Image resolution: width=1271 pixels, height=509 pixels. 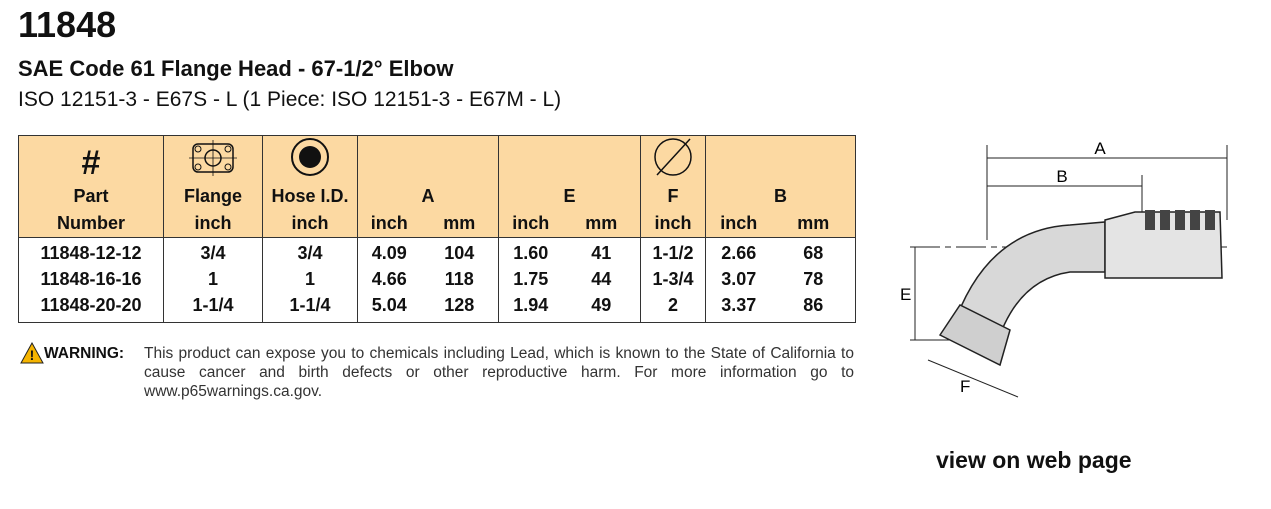 What do you see at coordinates (84, 353) in the screenshot?
I see `warning-label: WARNING:` at bounding box center [84, 353].